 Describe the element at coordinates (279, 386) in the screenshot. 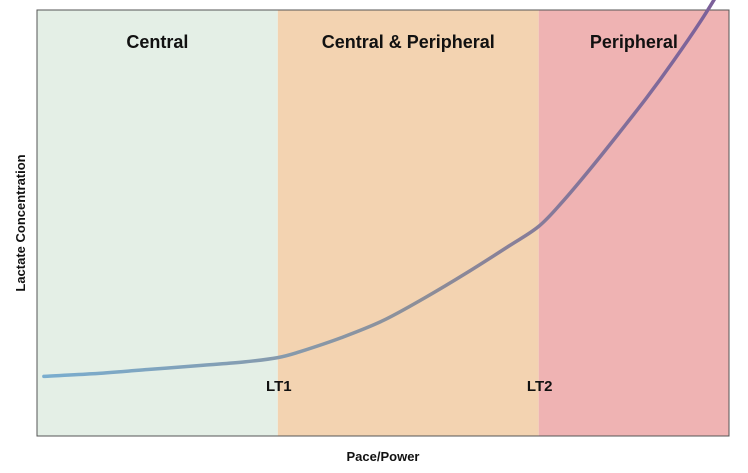

I see `marker-label-lt1: LT1` at that location.